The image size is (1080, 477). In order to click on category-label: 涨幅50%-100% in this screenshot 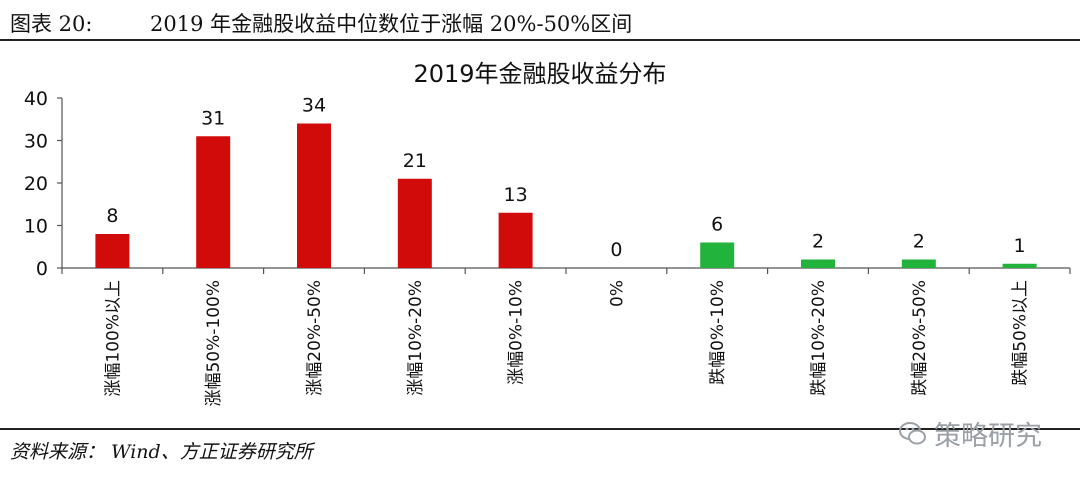, I will do `click(214, 343)`.